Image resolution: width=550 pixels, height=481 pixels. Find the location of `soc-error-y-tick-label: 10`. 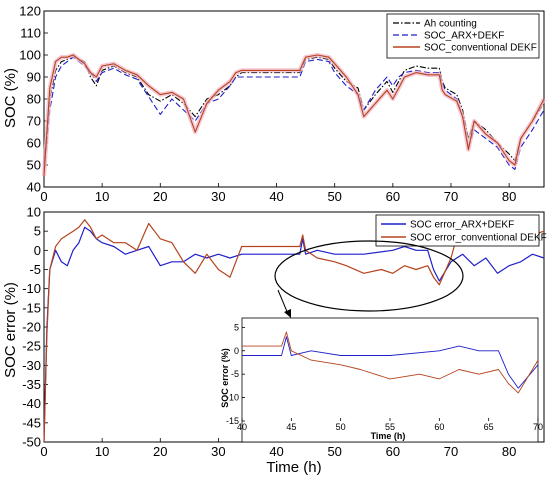

soc-error-y-tick-label: 10 is located at coordinates (34, 212).